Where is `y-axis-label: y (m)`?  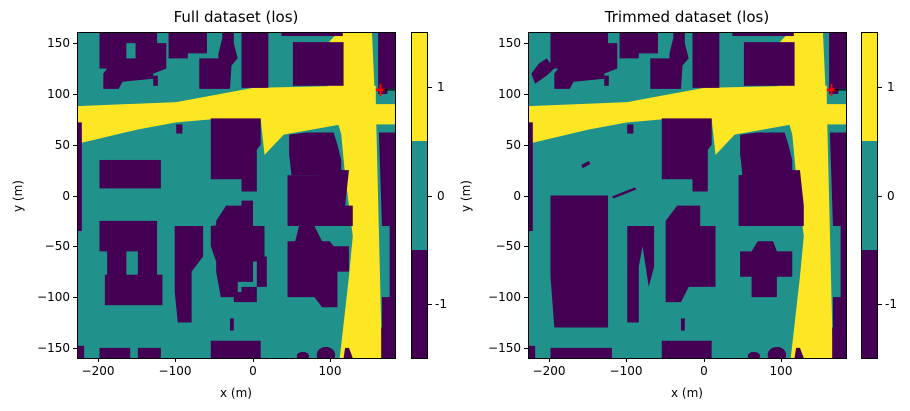
y-axis-label: y (m) is located at coordinates (466, 196).